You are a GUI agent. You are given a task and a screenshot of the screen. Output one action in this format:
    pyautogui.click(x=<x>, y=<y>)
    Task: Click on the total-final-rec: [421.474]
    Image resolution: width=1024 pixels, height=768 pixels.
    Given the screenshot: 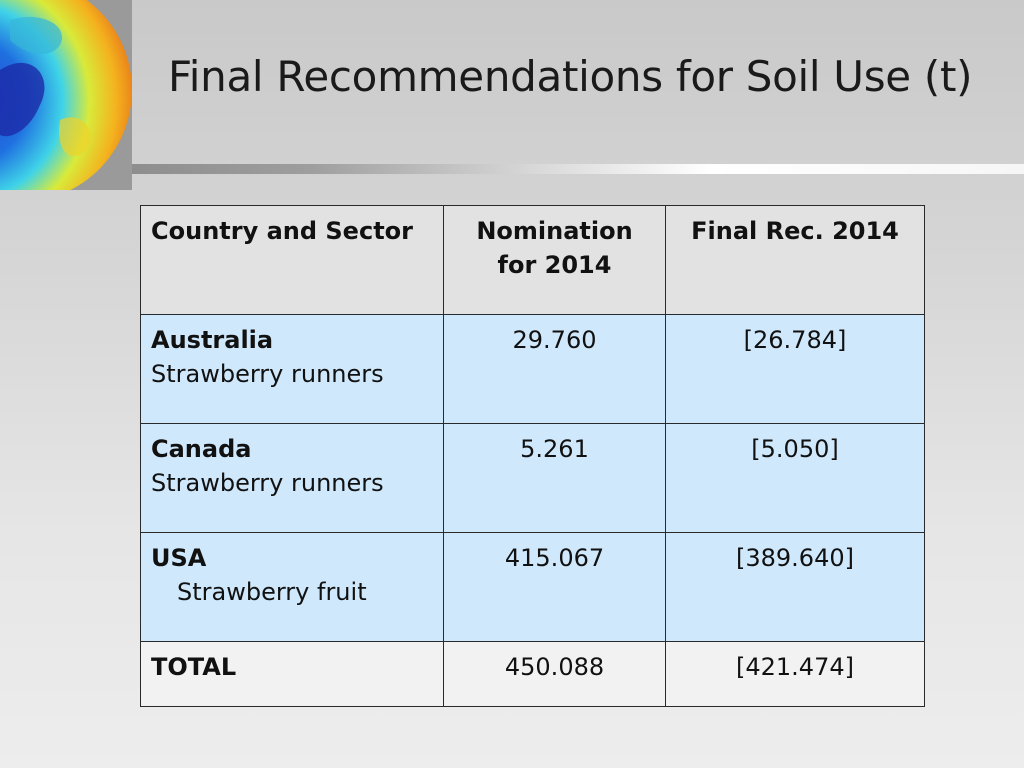 What is the action you would take?
    pyautogui.click(x=795, y=674)
    